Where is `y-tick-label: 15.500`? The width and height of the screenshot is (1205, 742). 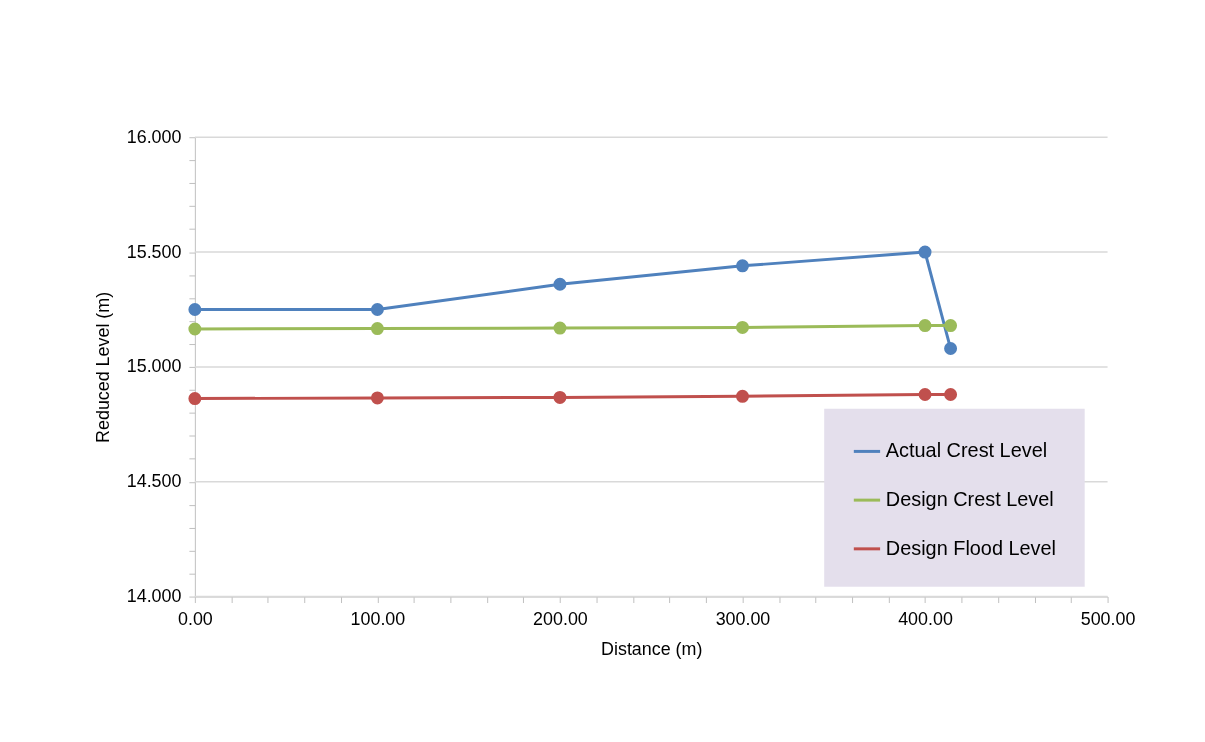 y-tick-label: 15.500 is located at coordinates (154, 251).